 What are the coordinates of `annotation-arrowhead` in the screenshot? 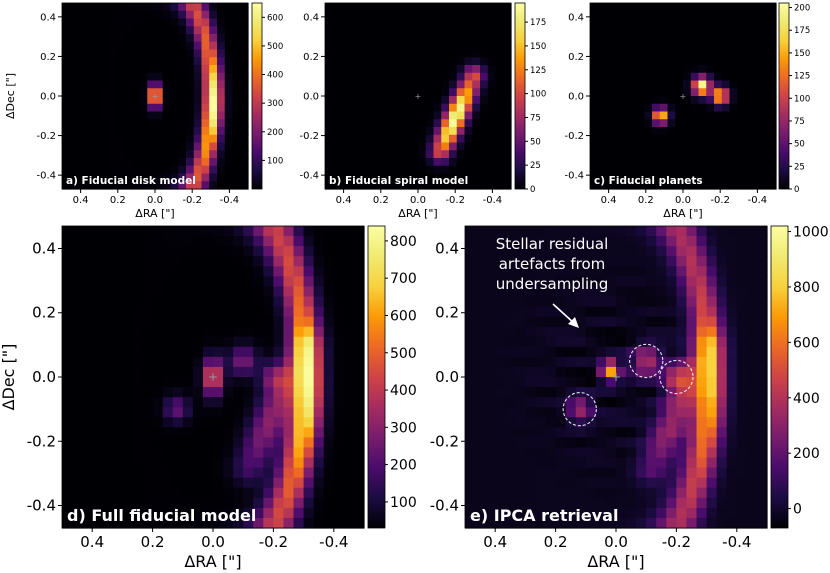 It's located at (573, 322).